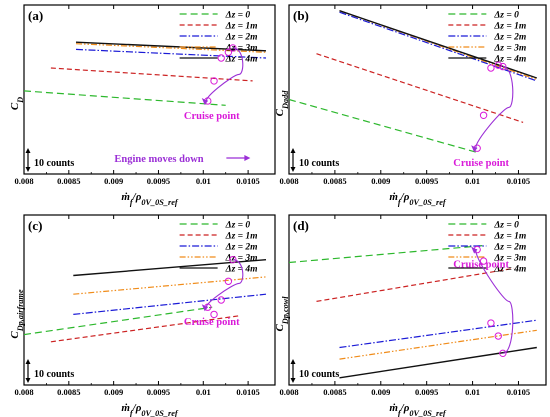  I want to click on panel-label: (c), so click(35, 225).